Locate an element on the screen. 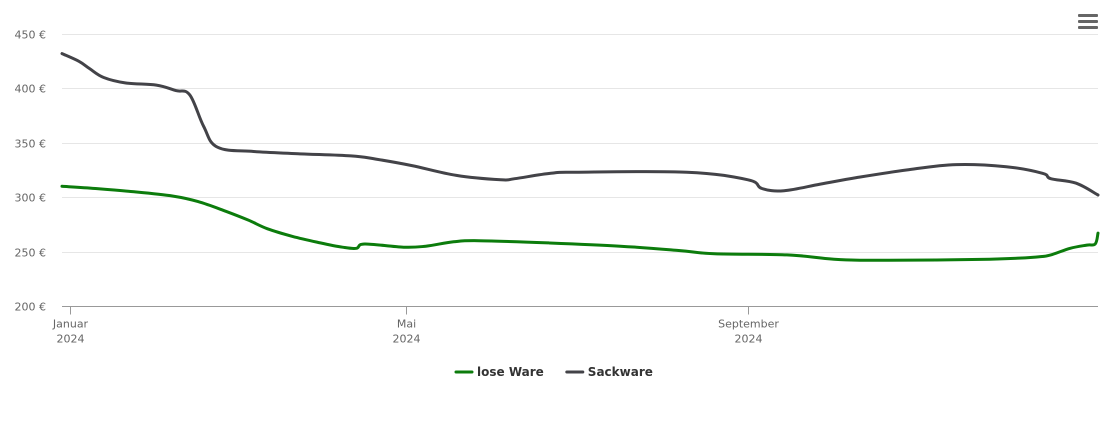 The width and height of the screenshot is (1110, 422). x-axis: Januar 2024 Mai 2024 September 2024 is located at coordinates (575, 326).